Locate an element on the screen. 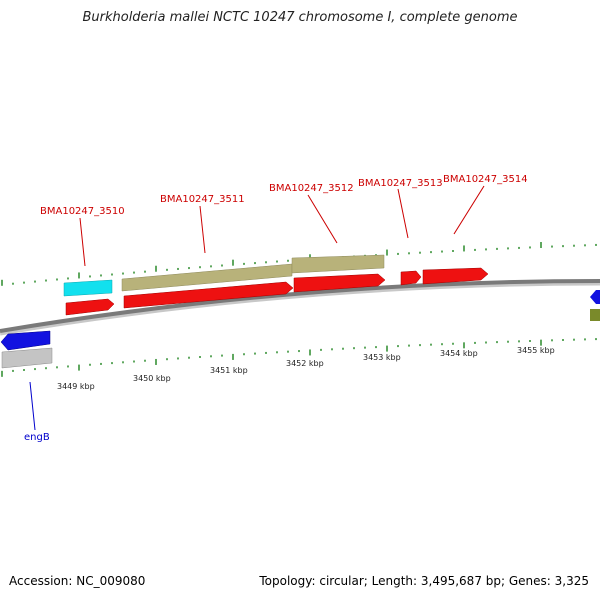 This screenshot has width=600, height=600. reverse-cds-arrow-right is located at coordinates (595, 297).